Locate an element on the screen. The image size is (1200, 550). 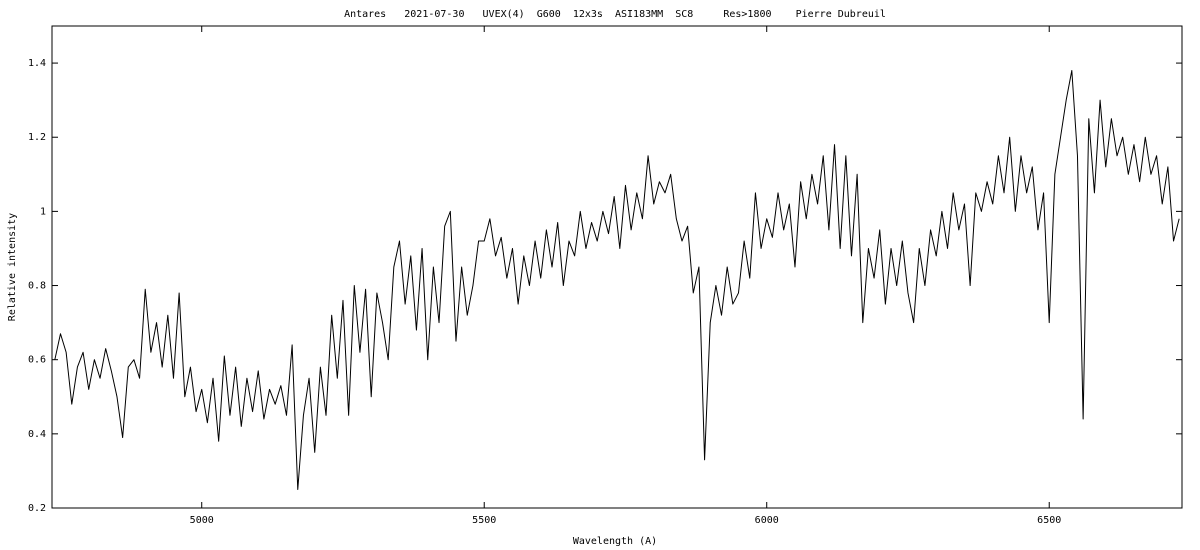
y-tick-label: 1 is located at coordinates (43, 211).